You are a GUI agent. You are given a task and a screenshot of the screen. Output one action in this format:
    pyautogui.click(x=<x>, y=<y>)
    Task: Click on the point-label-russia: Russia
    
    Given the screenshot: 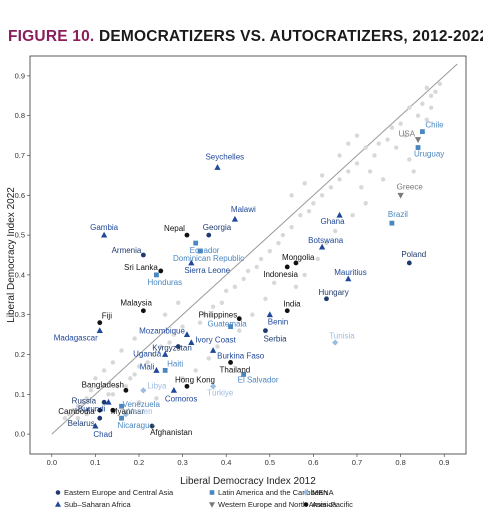 What is the action you would take?
    pyautogui.click(x=84, y=400)
    